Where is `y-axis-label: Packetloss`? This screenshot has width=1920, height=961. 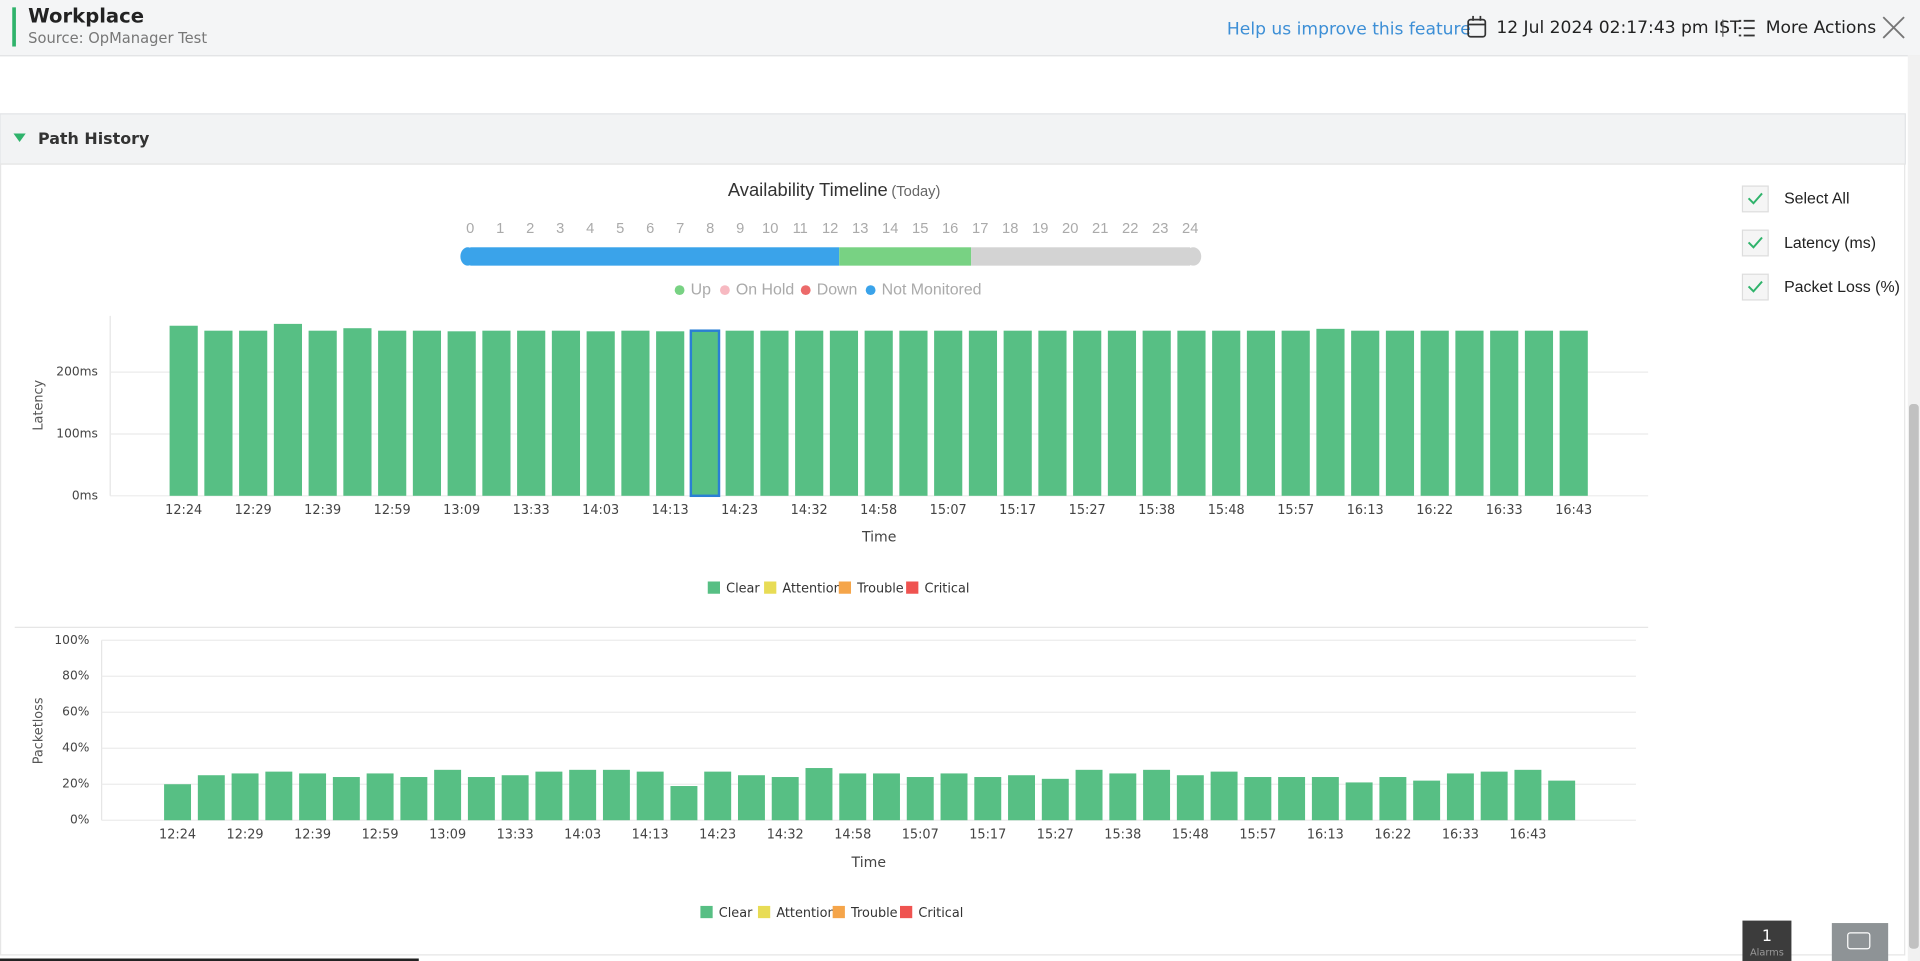 y-axis-label: Packetloss is located at coordinates (39, 730).